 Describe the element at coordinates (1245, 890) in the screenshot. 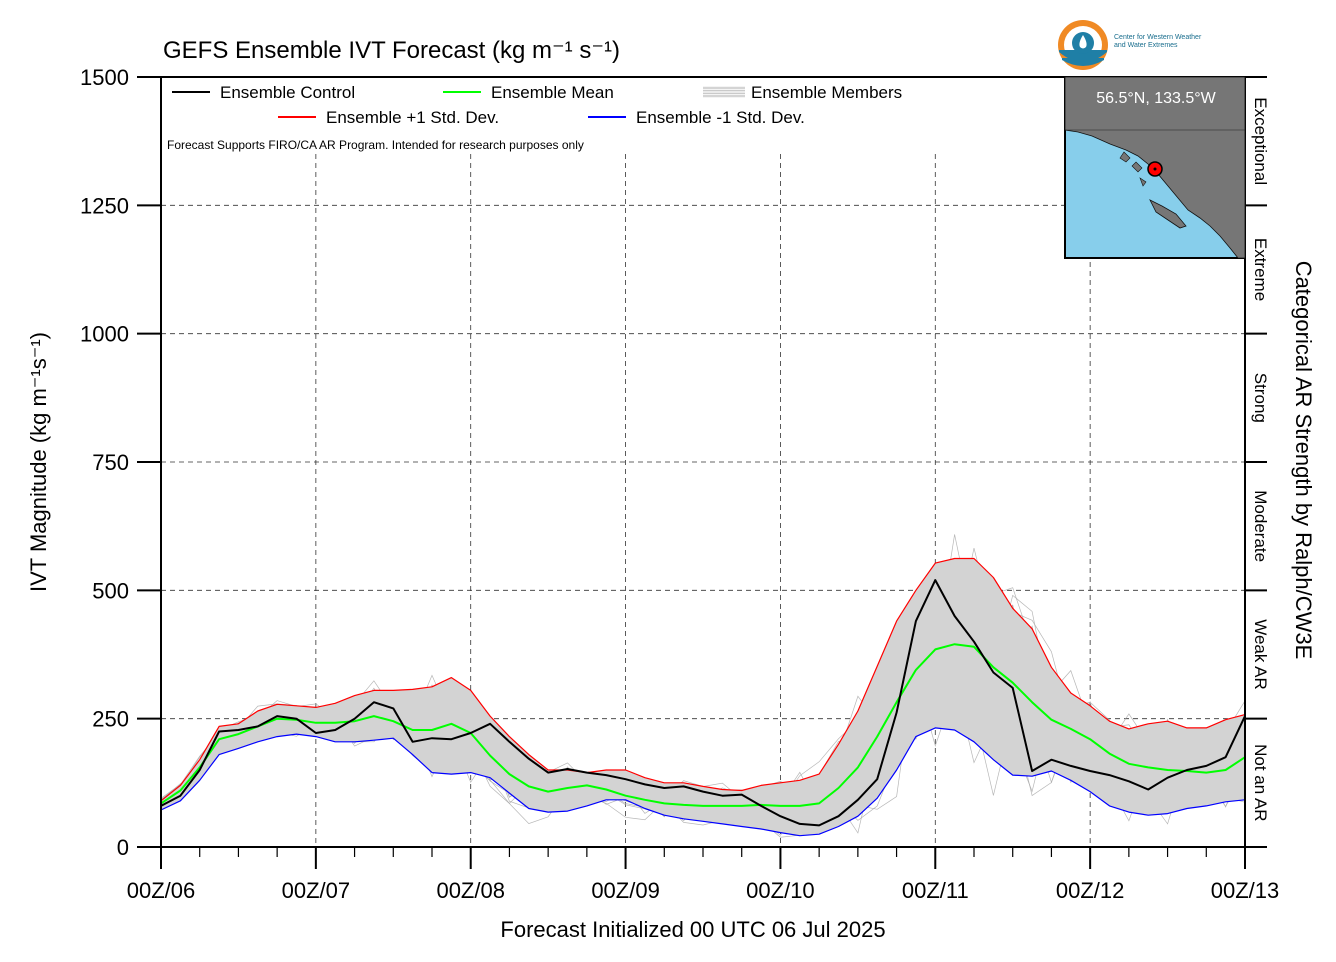

I see `x-tick-label: 00Z/13` at that location.